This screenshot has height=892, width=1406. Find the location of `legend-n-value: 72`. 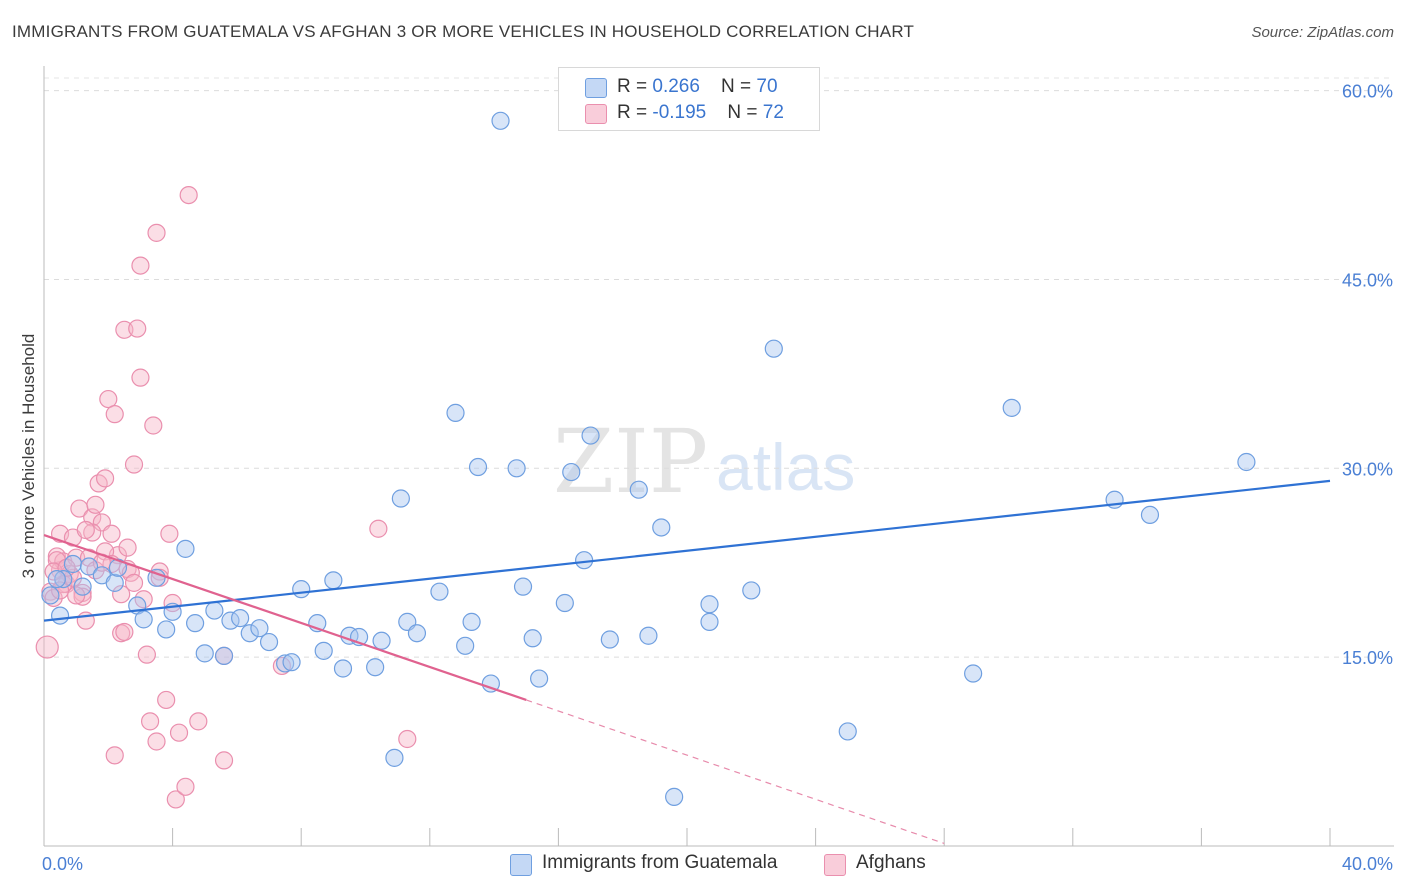

legend-n-value: 72 is located at coordinates (773, 112).